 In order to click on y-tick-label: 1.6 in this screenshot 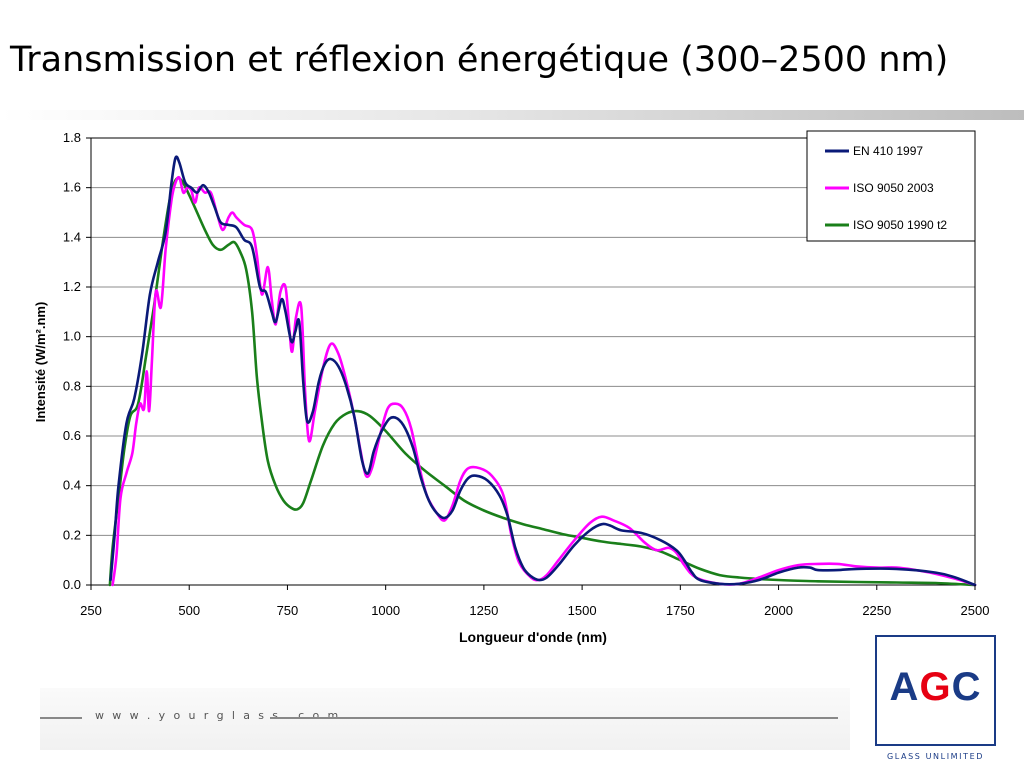, I will do `click(72, 187)`.